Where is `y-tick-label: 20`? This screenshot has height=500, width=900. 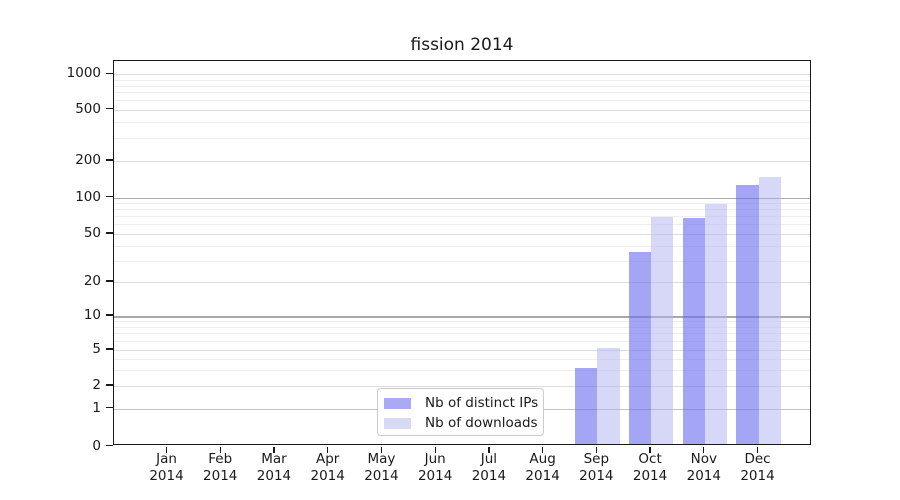
y-tick-label: 20 is located at coordinates (92, 281).